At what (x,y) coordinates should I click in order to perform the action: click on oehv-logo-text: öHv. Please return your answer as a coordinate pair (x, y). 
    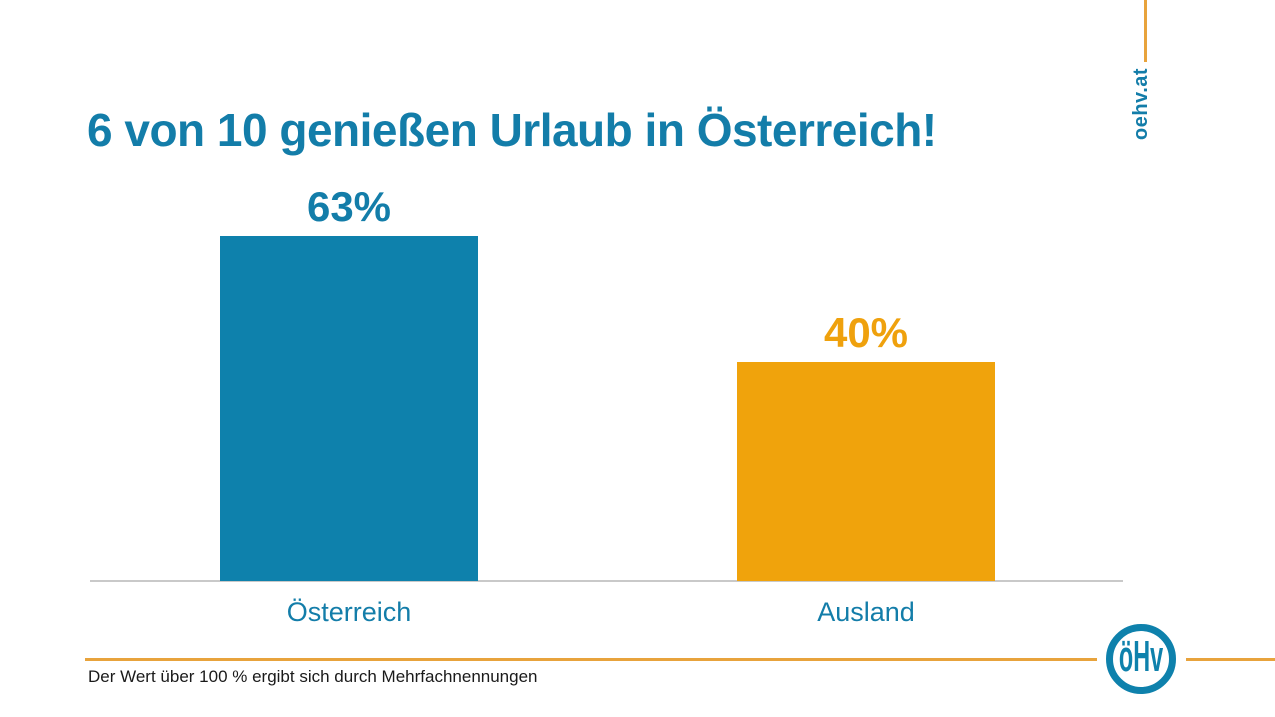
    Looking at the image, I should click on (1141, 656).